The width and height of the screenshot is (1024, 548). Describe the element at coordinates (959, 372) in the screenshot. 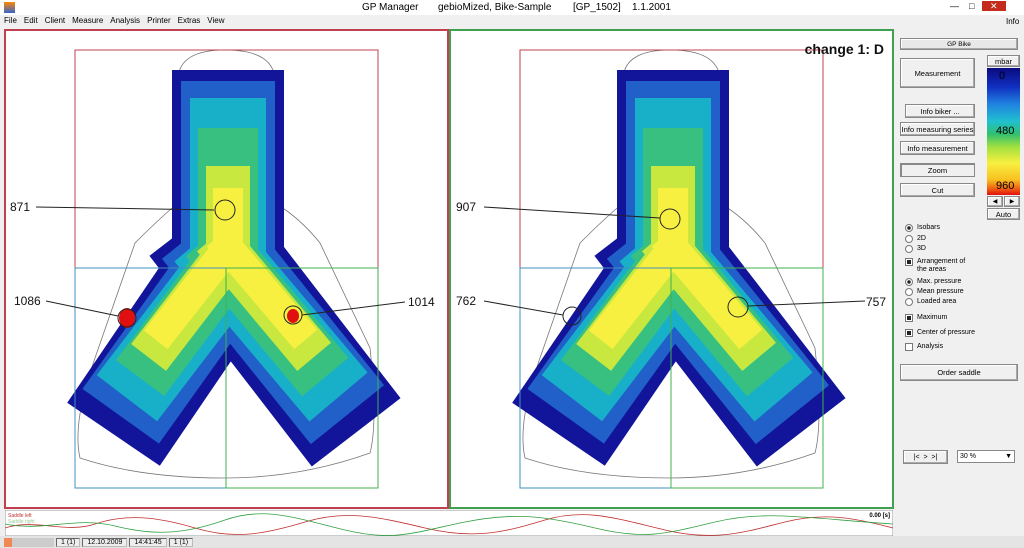

I see `order-saddle-button: Order saddle` at that location.